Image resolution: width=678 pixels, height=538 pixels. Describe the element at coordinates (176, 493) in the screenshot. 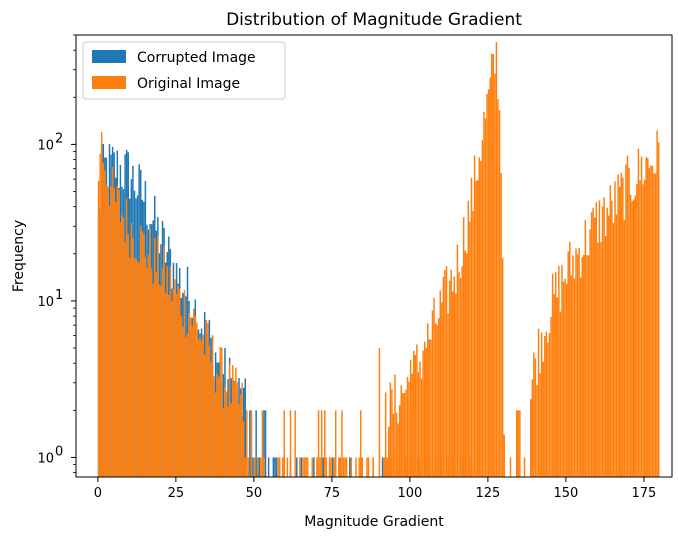

I see `x-tick-label: 25` at that location.